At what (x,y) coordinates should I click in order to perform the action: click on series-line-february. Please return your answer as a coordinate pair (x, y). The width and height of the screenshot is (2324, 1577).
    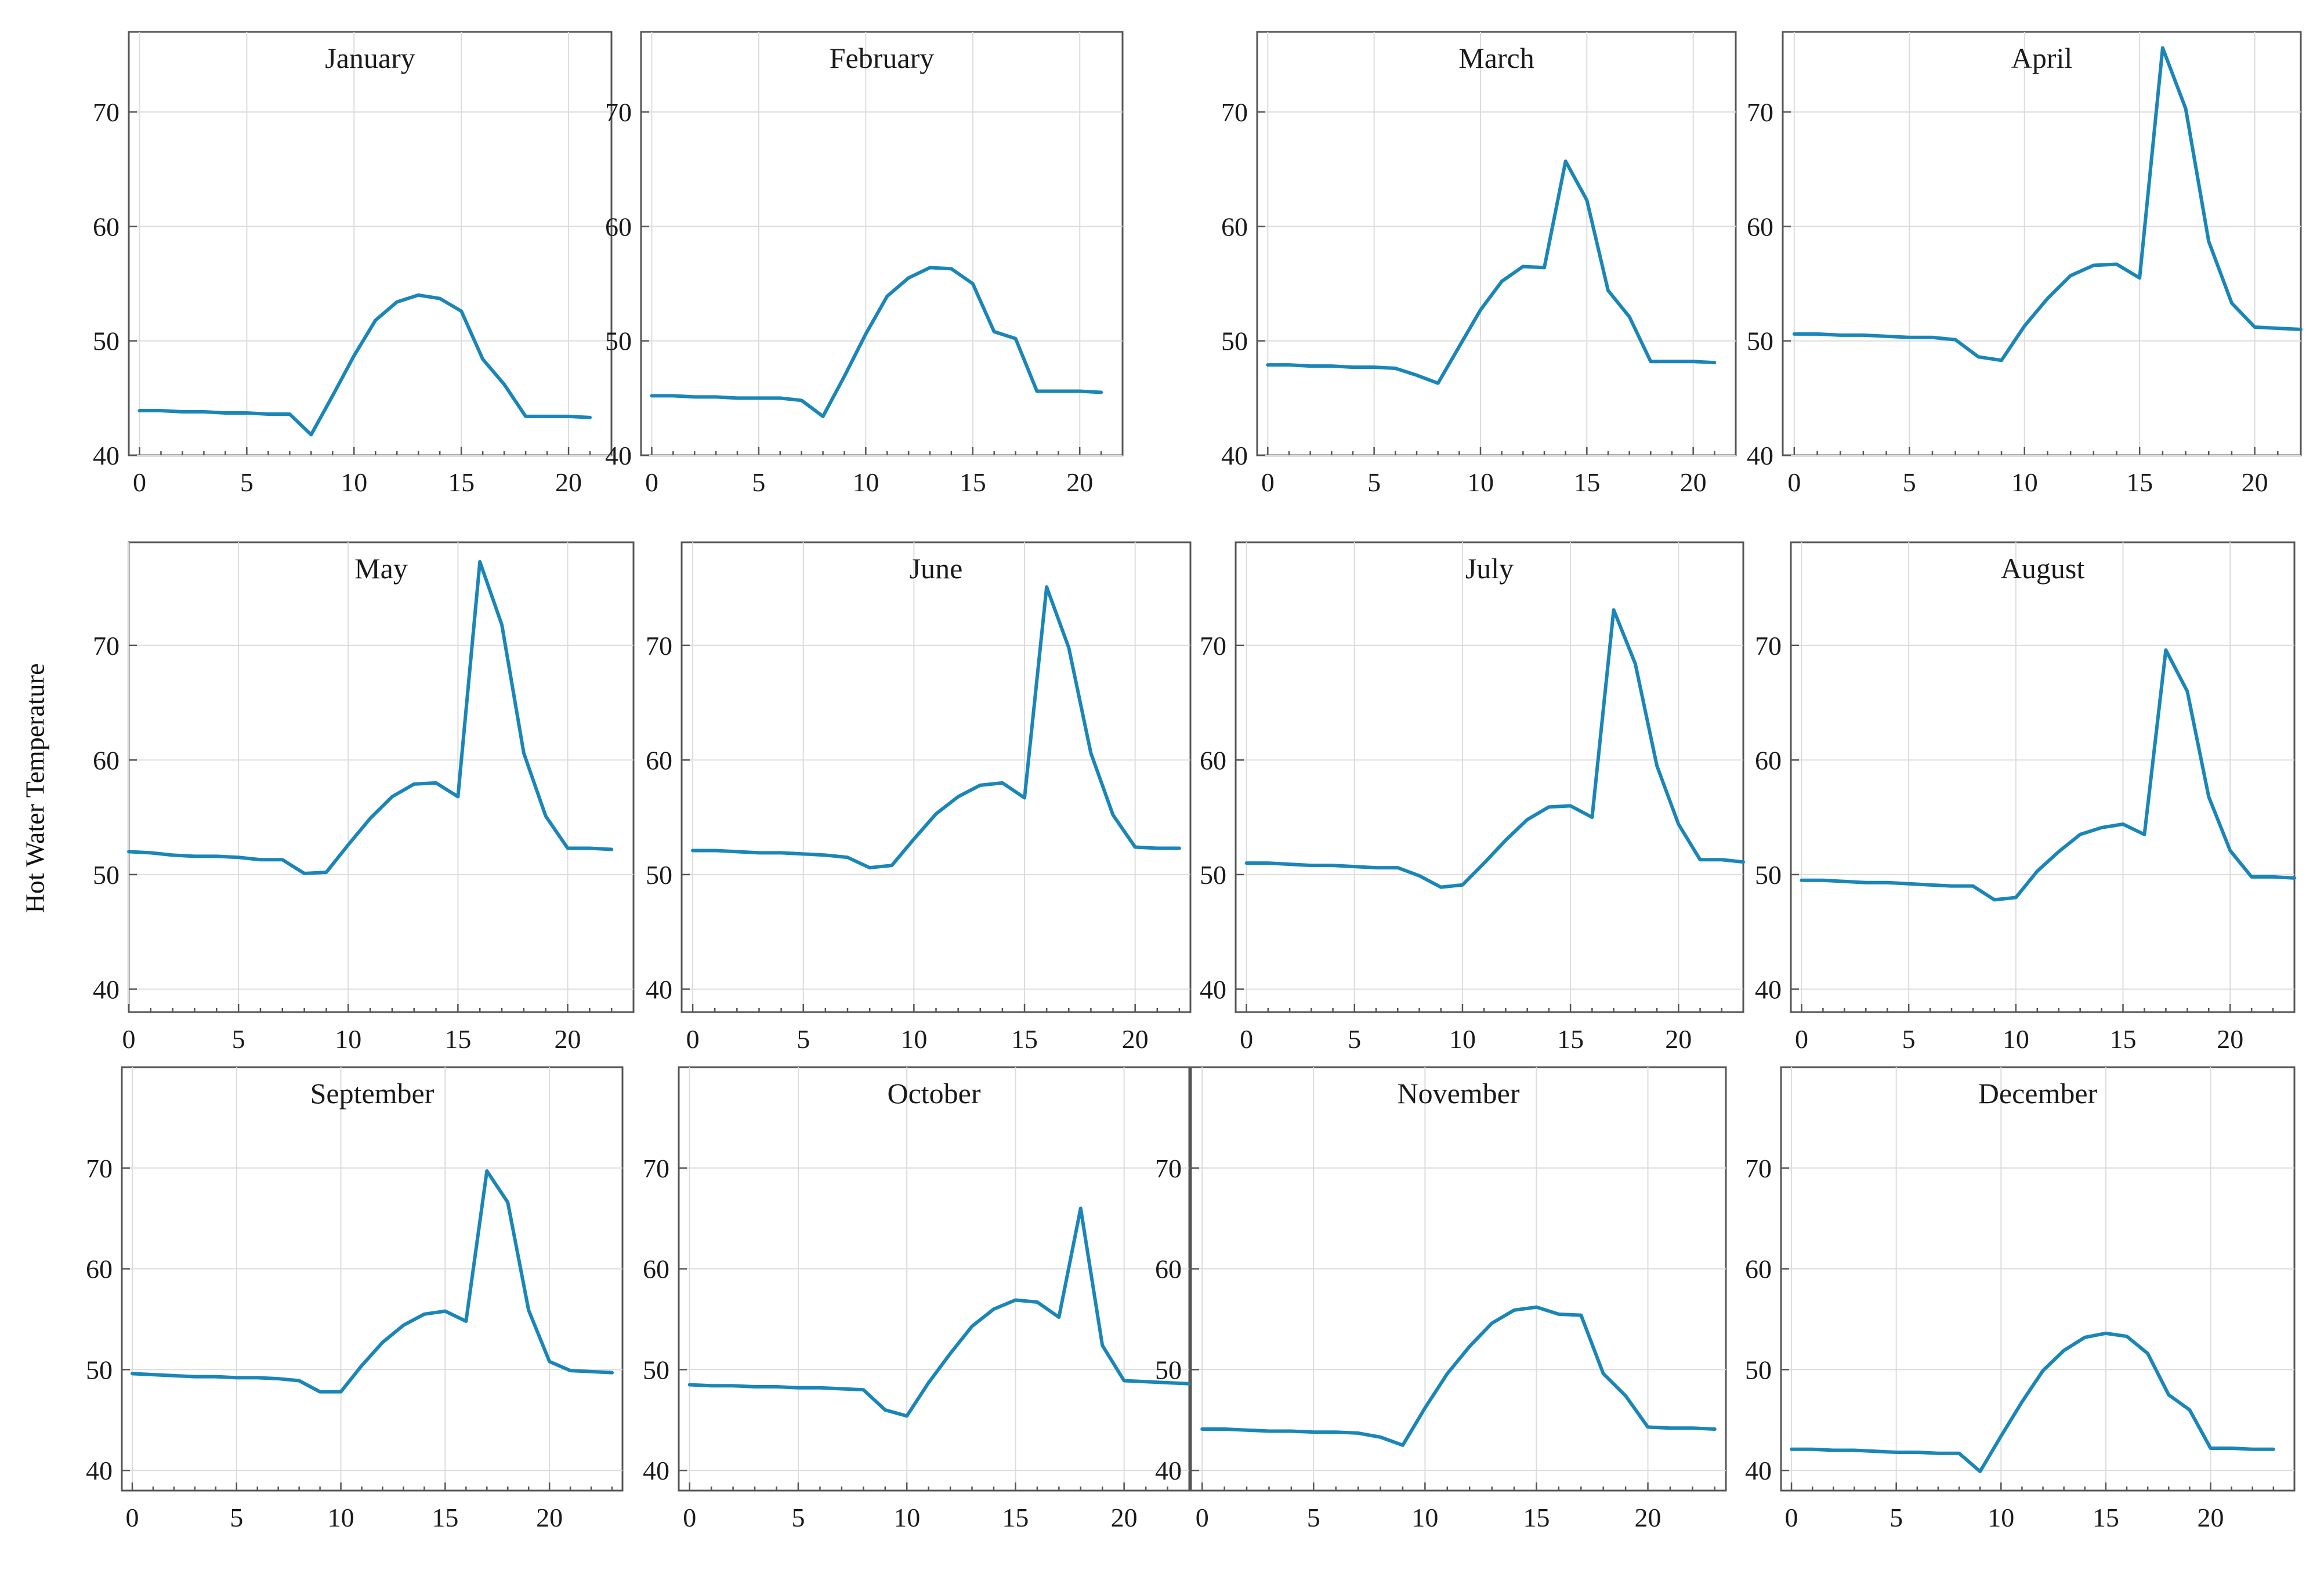
    Looking at the image, I should click on (876, 342).